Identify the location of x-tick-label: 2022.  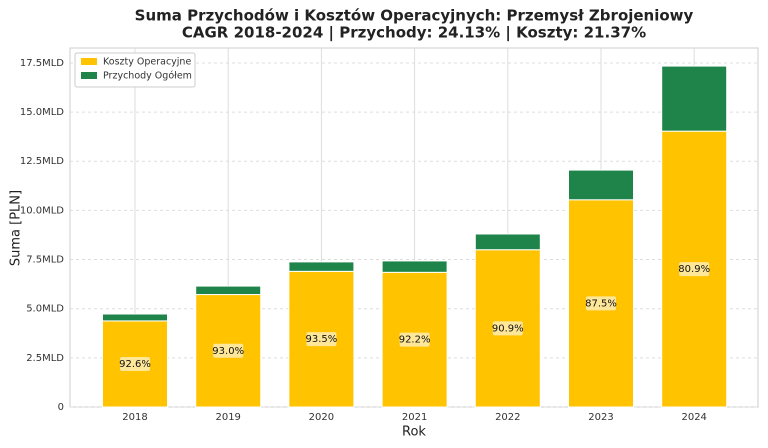
(507, 417).